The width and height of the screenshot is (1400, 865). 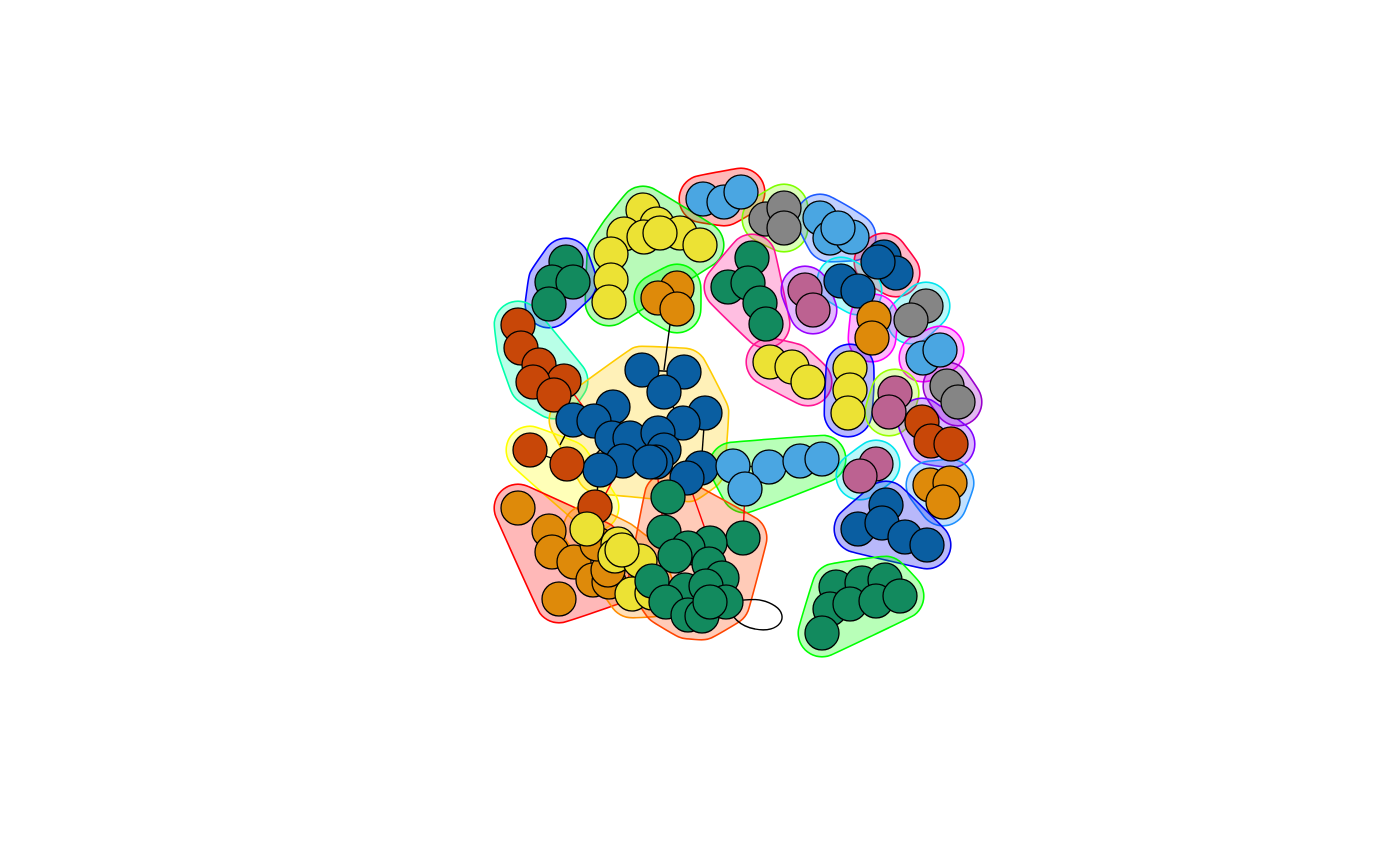 I want to click on graph-node-g24, so click(x=943, y=502).